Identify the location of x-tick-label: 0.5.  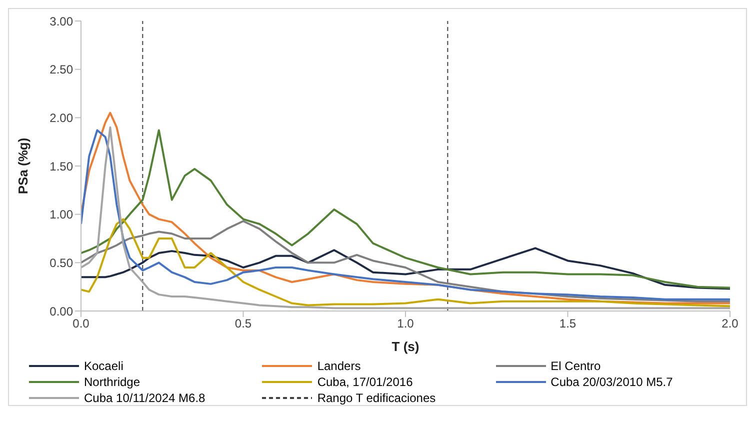
(243, 323).